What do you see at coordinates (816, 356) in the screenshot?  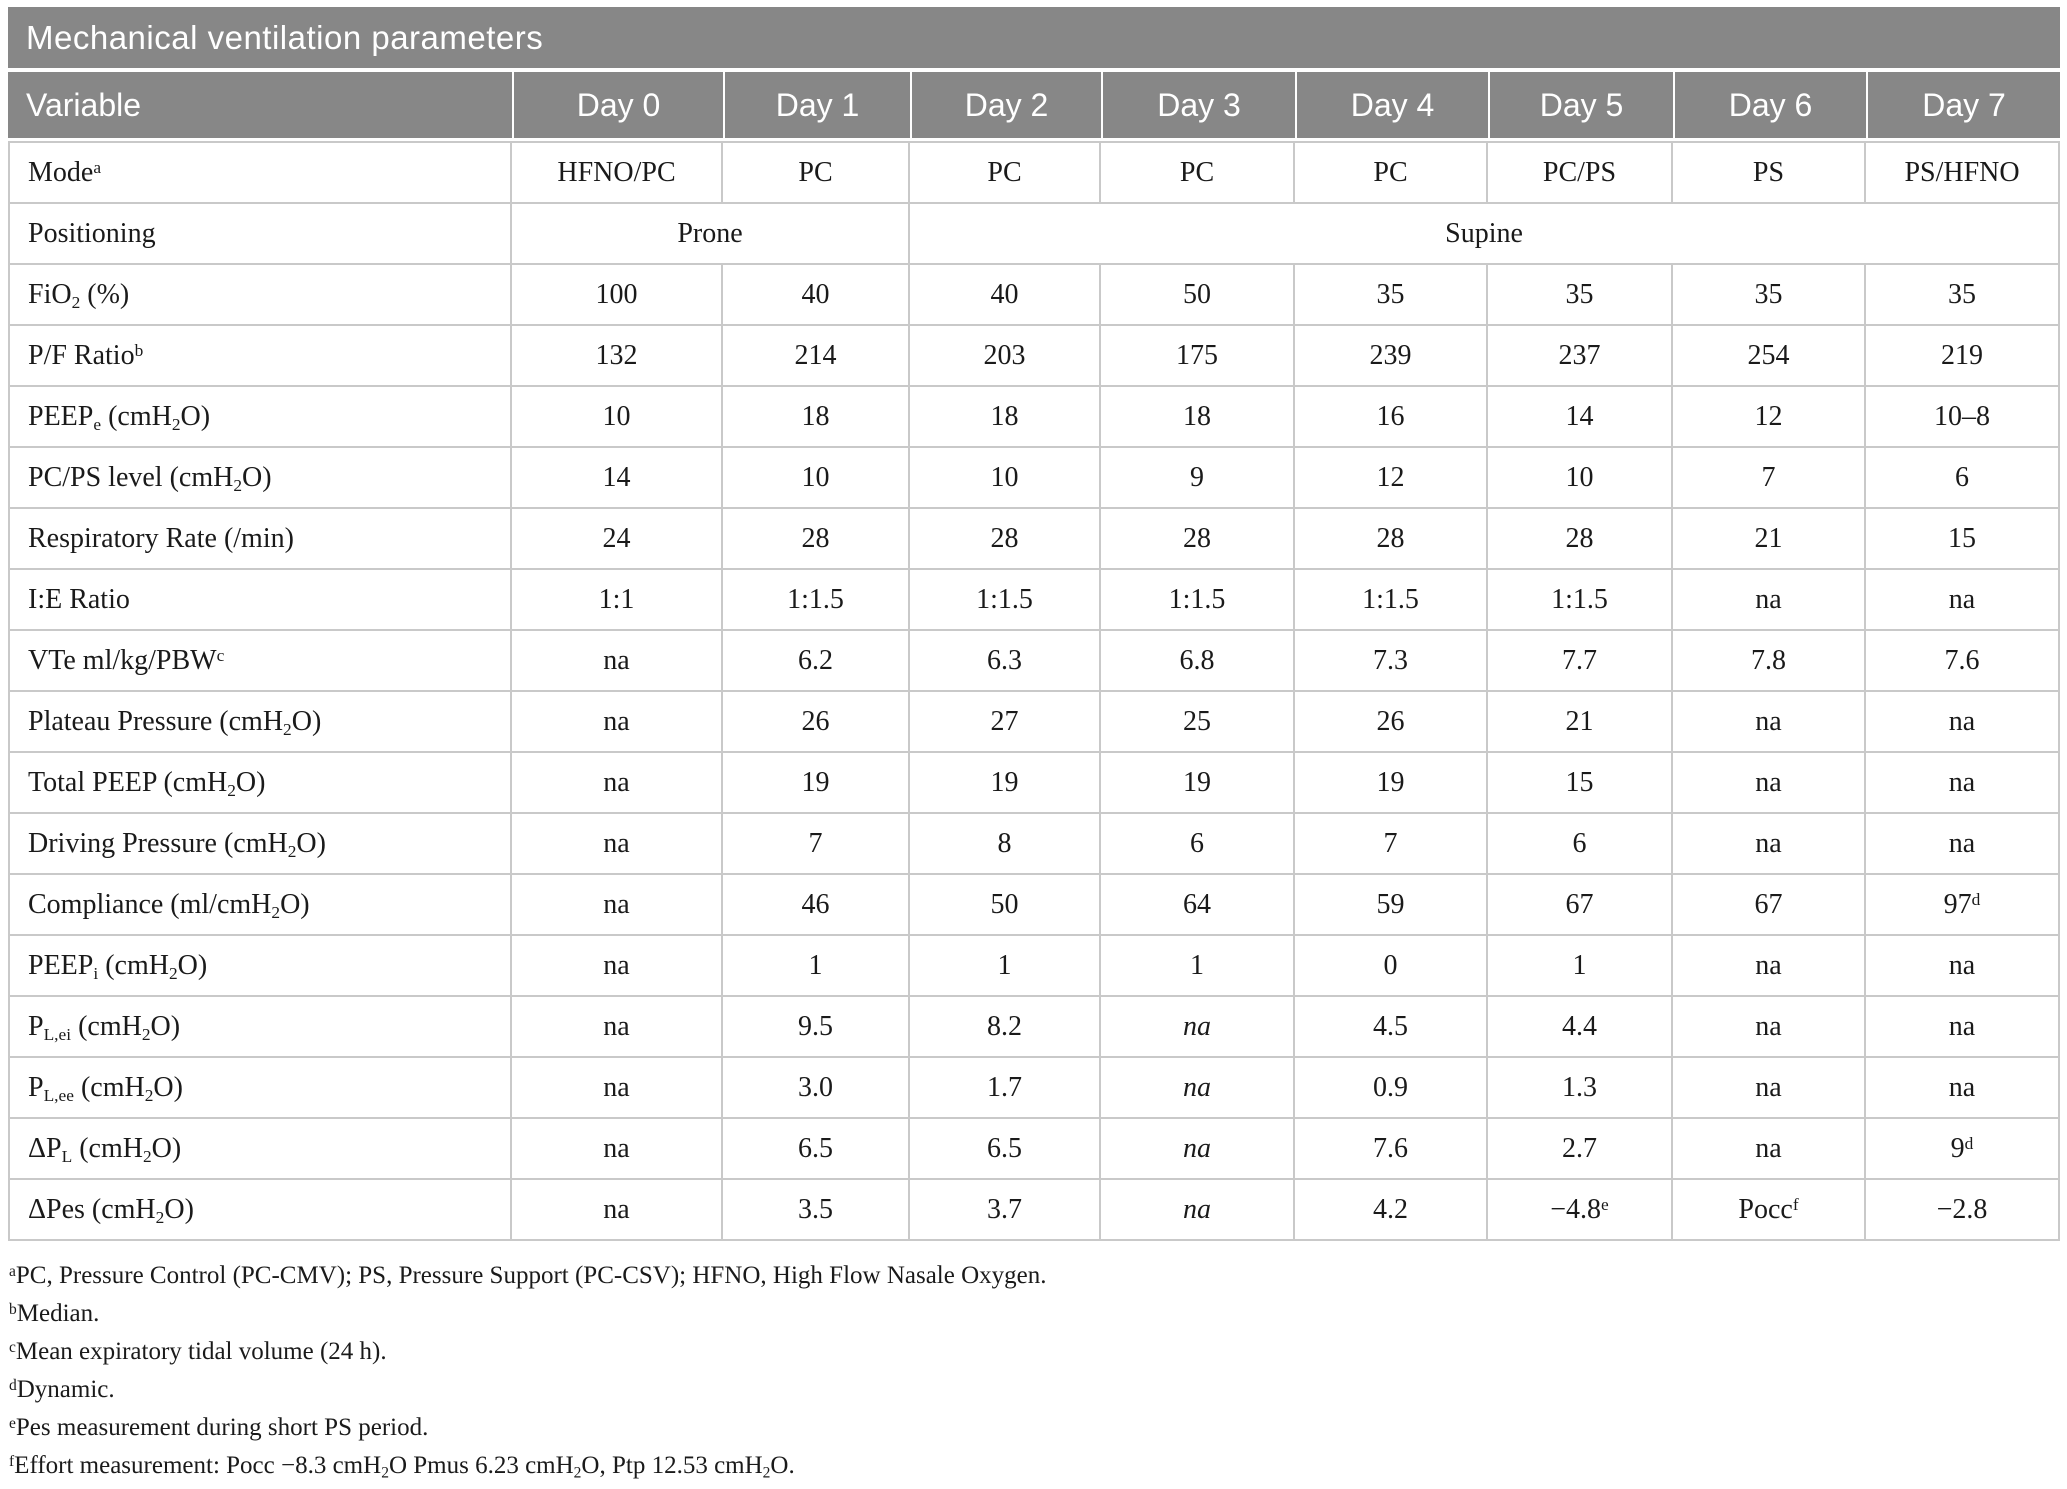 I see `value-cell: 214` at bounding box center [816, 356].